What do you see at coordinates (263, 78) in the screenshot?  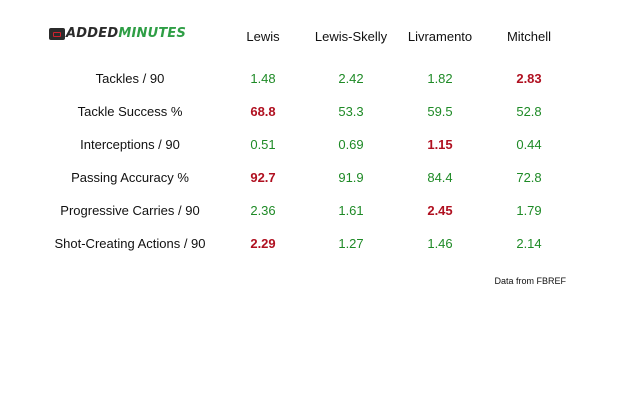 I see `stat-cell: 1.48` at bounding box center [263, 78].